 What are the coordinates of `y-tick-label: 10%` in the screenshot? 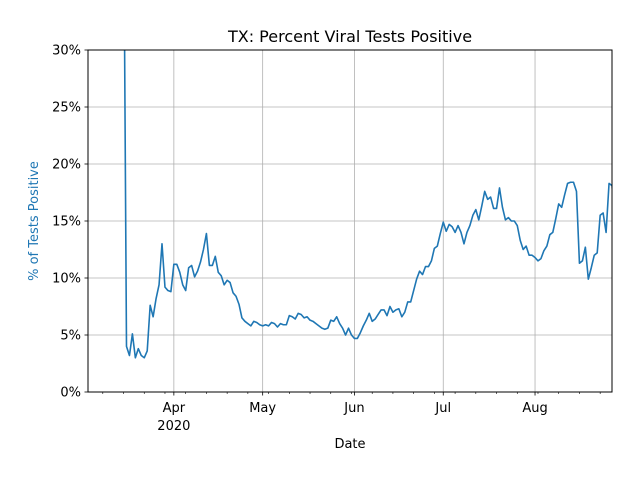 It's located at (66, 279).